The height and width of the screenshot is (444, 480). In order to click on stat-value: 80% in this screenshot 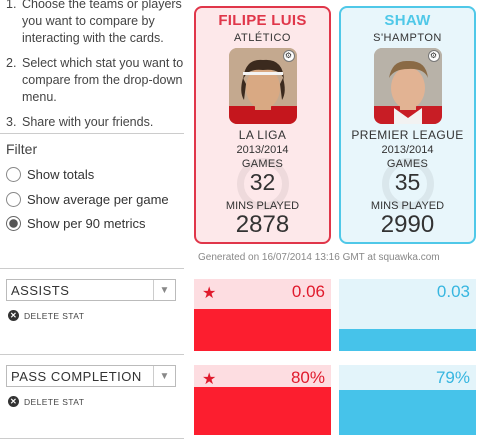, I will do `click(307, 377)`.